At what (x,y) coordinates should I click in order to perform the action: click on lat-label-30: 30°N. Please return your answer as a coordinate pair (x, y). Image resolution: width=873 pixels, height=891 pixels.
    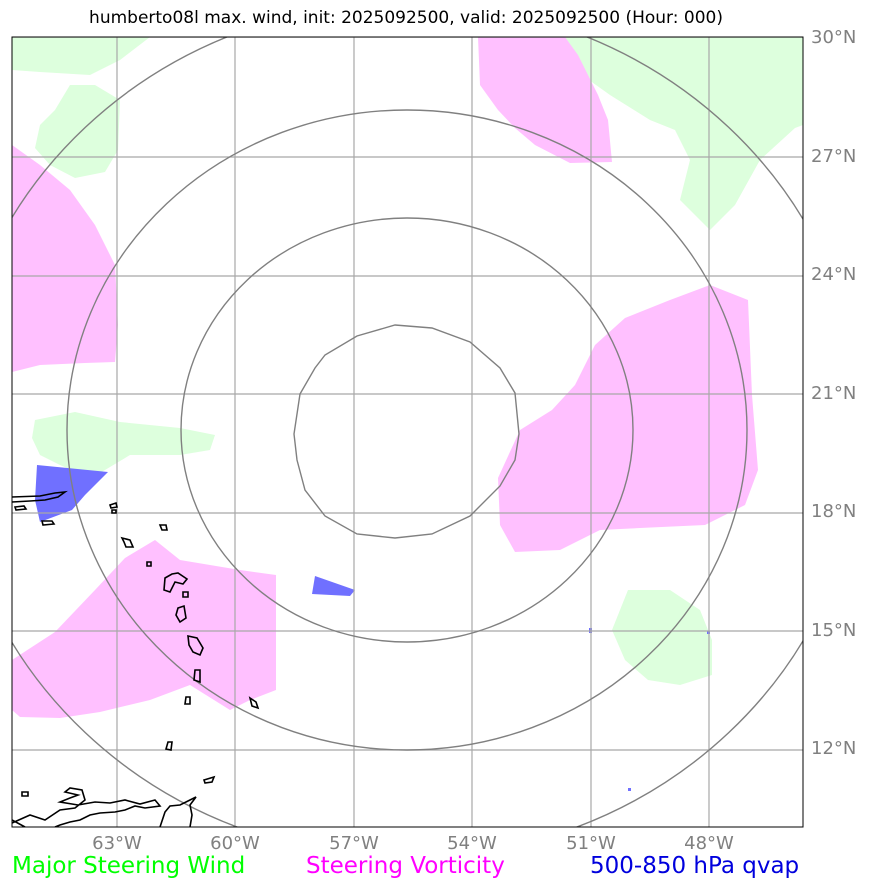
    Looking at the image, I should click on (834, 37).